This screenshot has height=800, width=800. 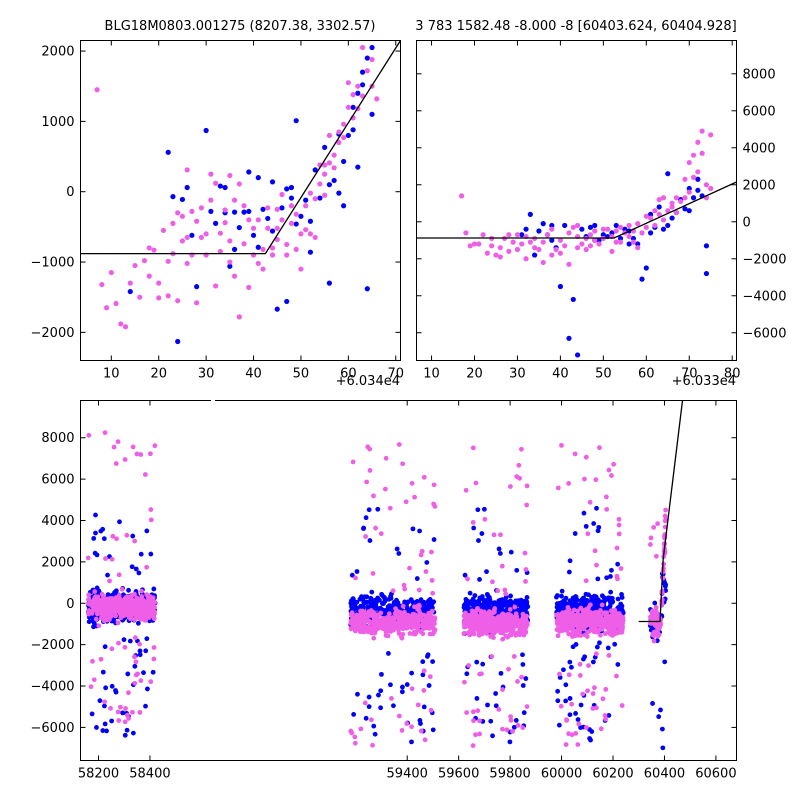 I want to click on x-tick-label: 58200, so click(x=98, y=774).